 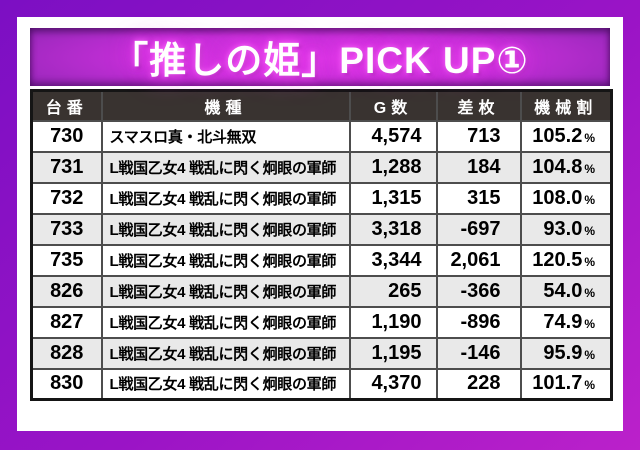 What do you see at coordinates (478, 136) in the screenshot?
I see `cell-coin-diff: 713` at bounding box center [478, 136].